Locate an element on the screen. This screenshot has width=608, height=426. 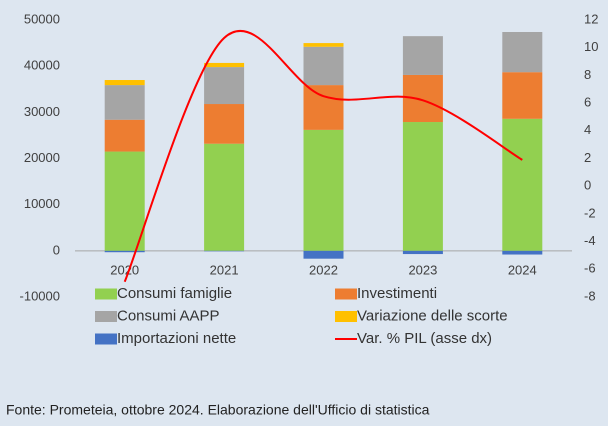
y-tick-label: 20000 is located at coordinates (42, 157).